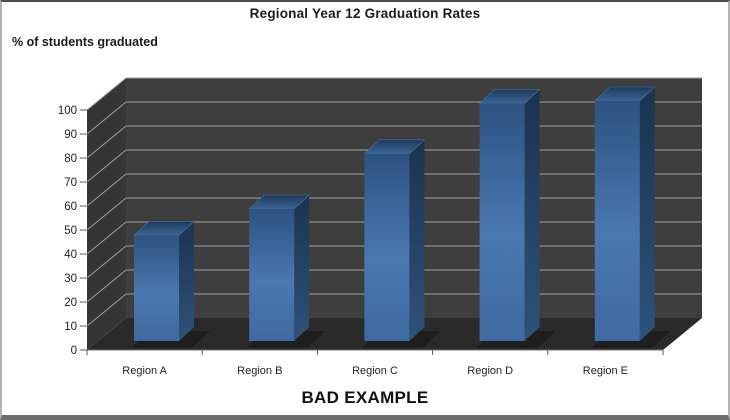 This screenshot has width=730, height=420. What do you see at coordinates (259, 371) in the screenshot?
I see `x-label-region-b: Region B` at bounding box center [259, 371].